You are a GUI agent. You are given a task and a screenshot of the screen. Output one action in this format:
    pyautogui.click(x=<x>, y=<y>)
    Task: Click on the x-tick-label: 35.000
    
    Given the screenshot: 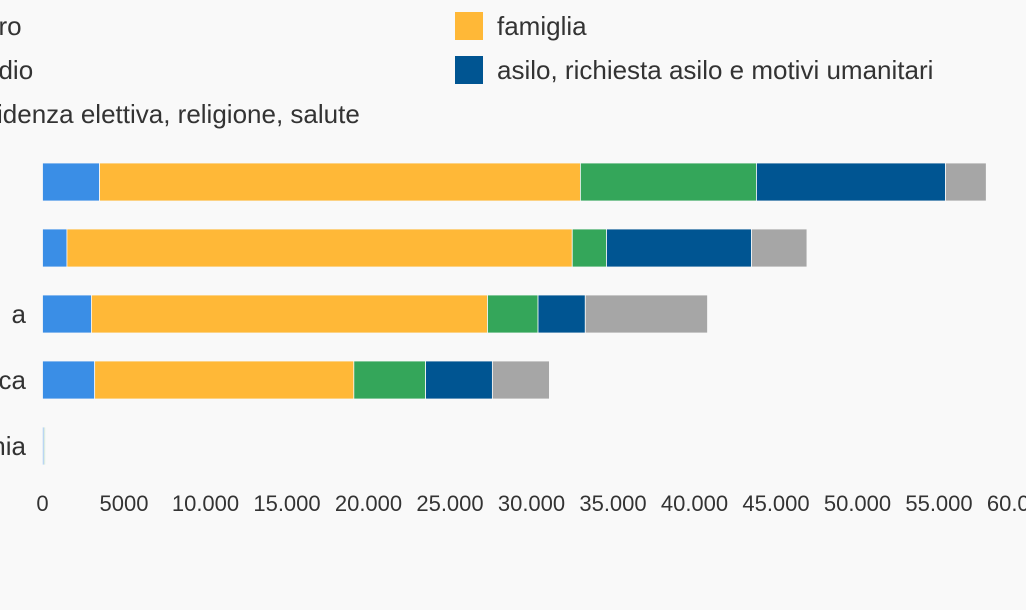 What is the action you would take?
    pyautogui.click(x=612, y=503)
    